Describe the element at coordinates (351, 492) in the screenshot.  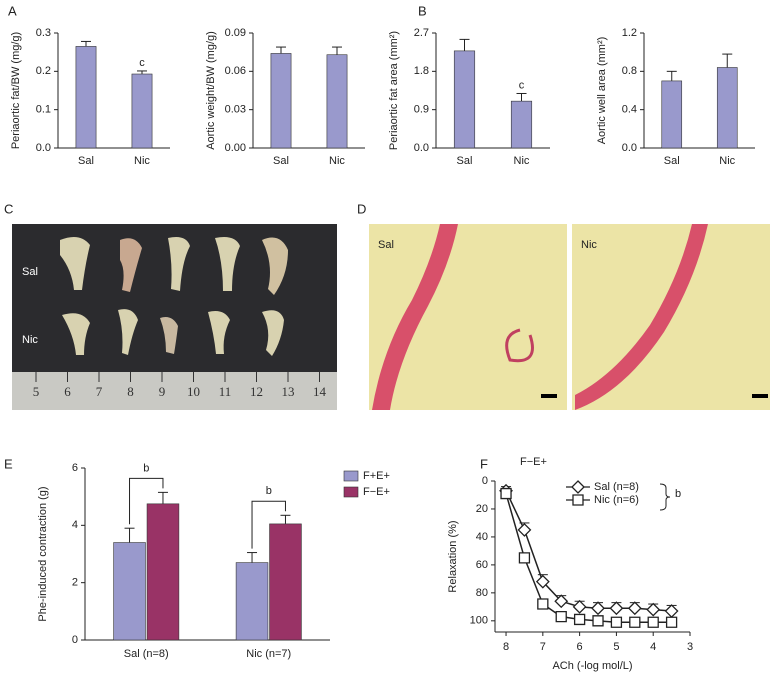
I see `legend-swatch` at that location.